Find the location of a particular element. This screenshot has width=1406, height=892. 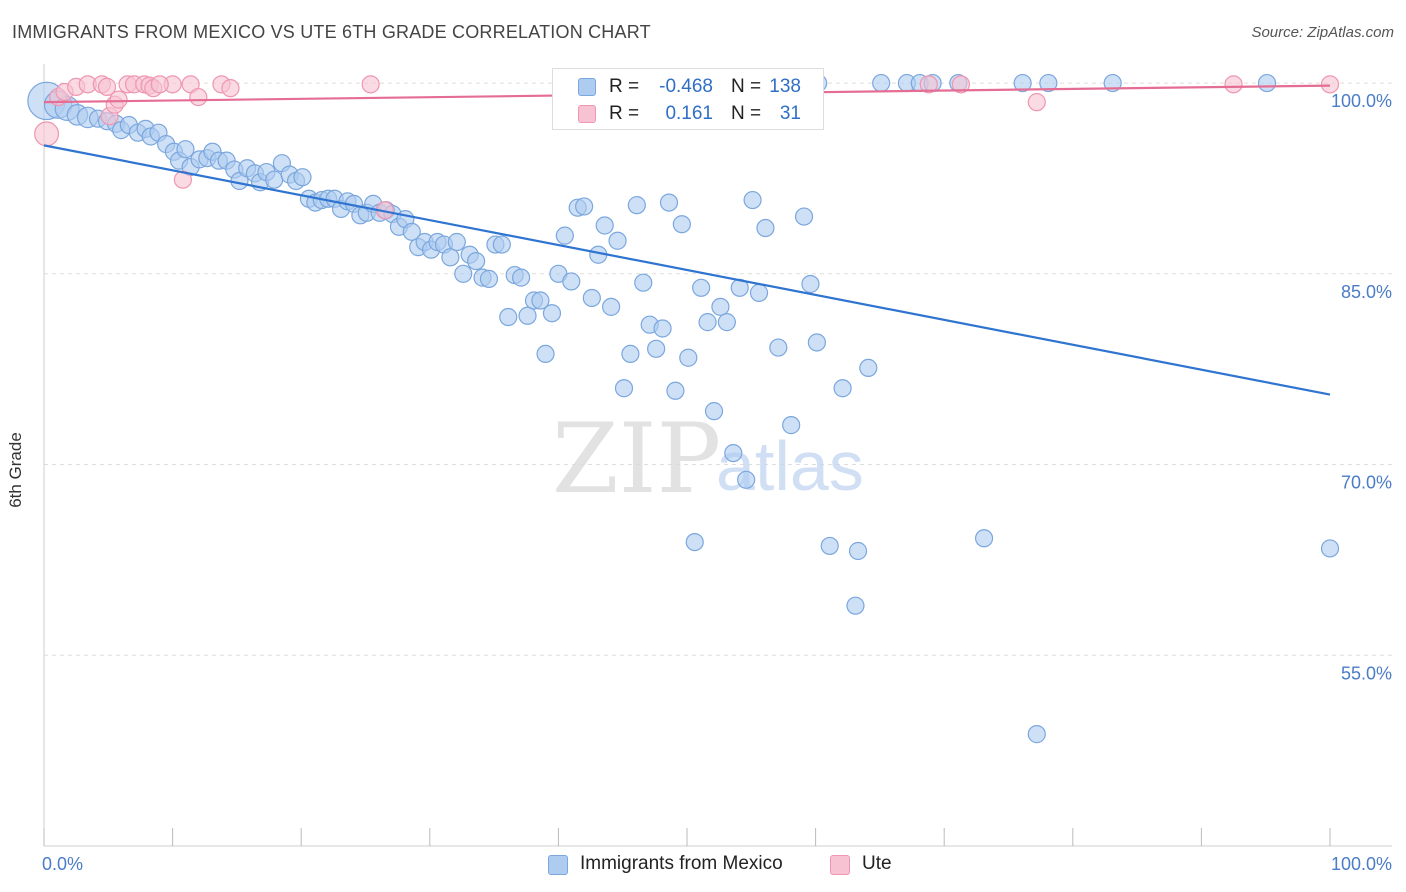

watermark-atlas: atlas is located at coordinates (790, 466).